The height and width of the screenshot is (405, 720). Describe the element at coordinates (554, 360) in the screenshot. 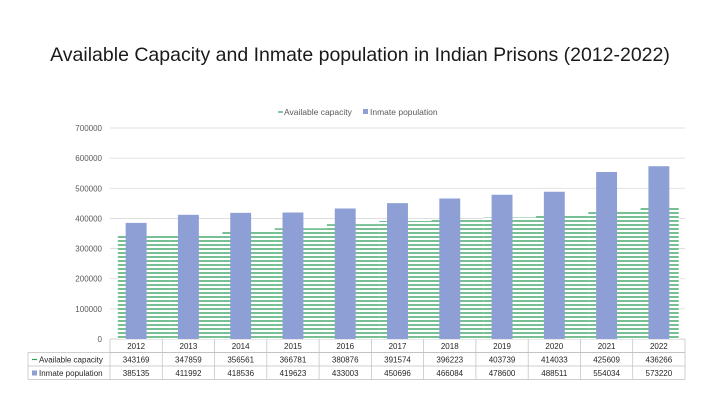

I see `table-cell-capacity: 414033` at that location.